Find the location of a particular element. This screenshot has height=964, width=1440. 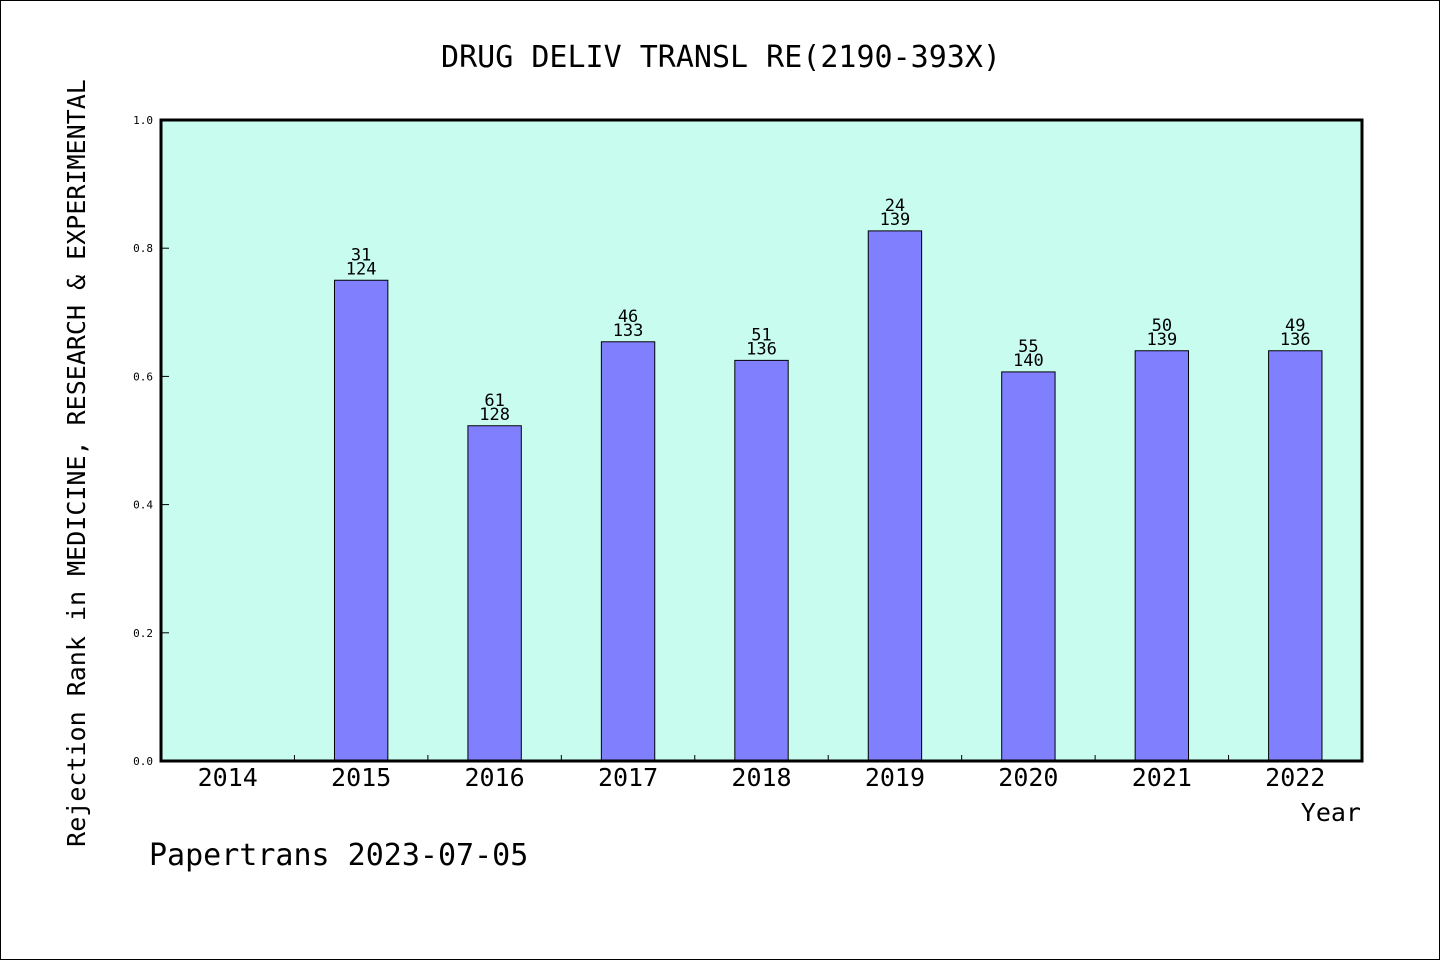

x-tick-label: 2016 is located at coordinates (495, 777).